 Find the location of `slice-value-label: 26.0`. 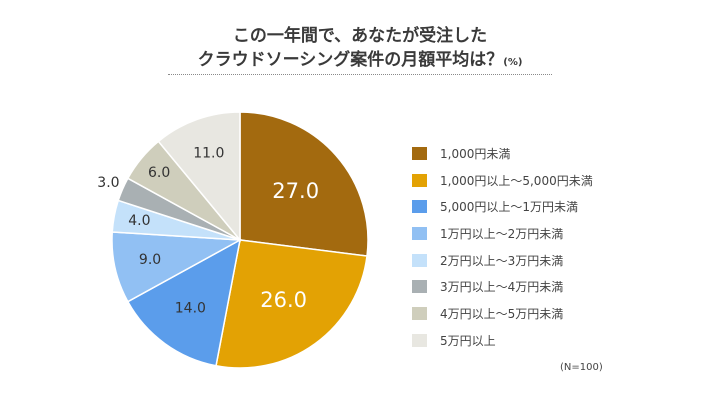

slice-value-label: 26.0 is located at coordinates (283, 300).